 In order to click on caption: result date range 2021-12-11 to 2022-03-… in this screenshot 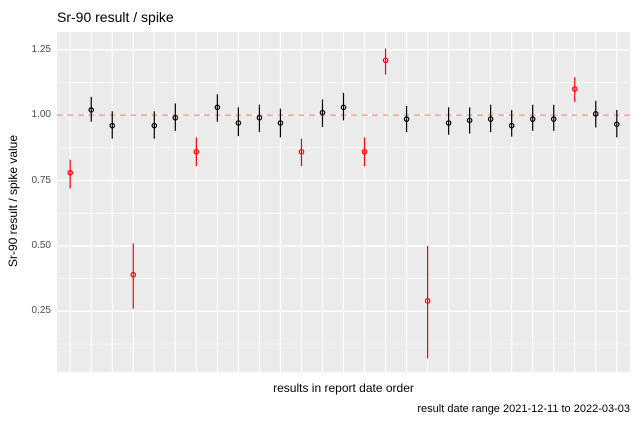, I will do `click(523, 409)`.